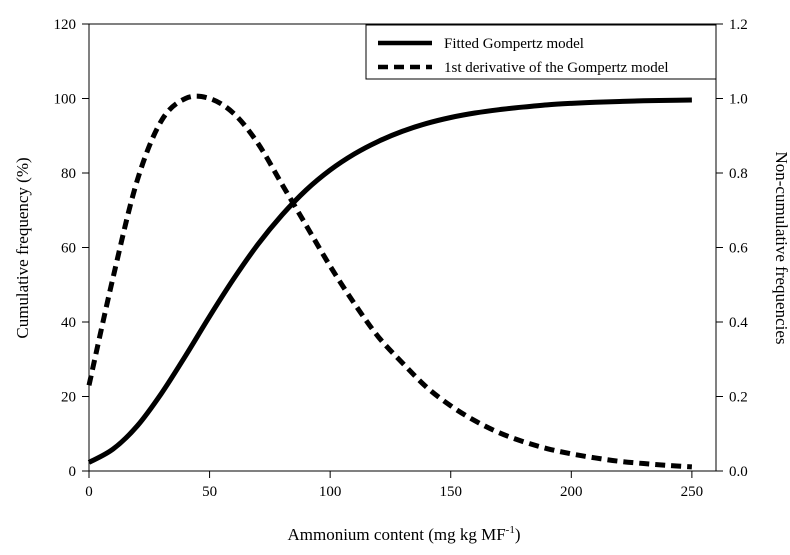  Describe the element at coordinates (209, 492) in the screenshot. I see `x-tick-label: 50` at that location.